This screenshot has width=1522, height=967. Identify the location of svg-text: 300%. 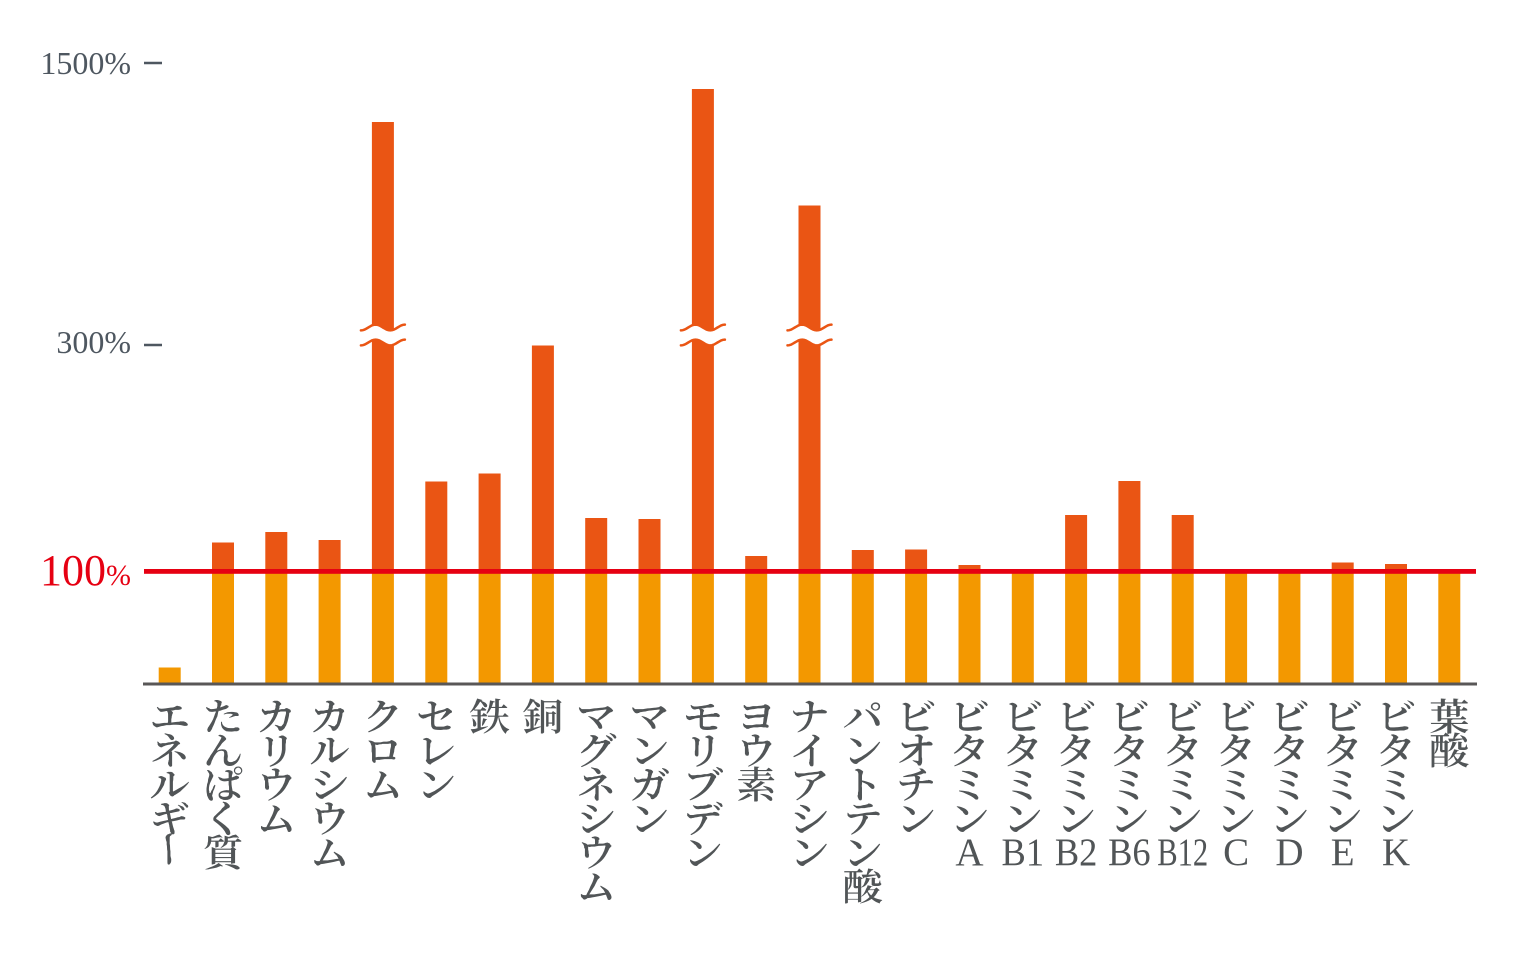
(93, 342).